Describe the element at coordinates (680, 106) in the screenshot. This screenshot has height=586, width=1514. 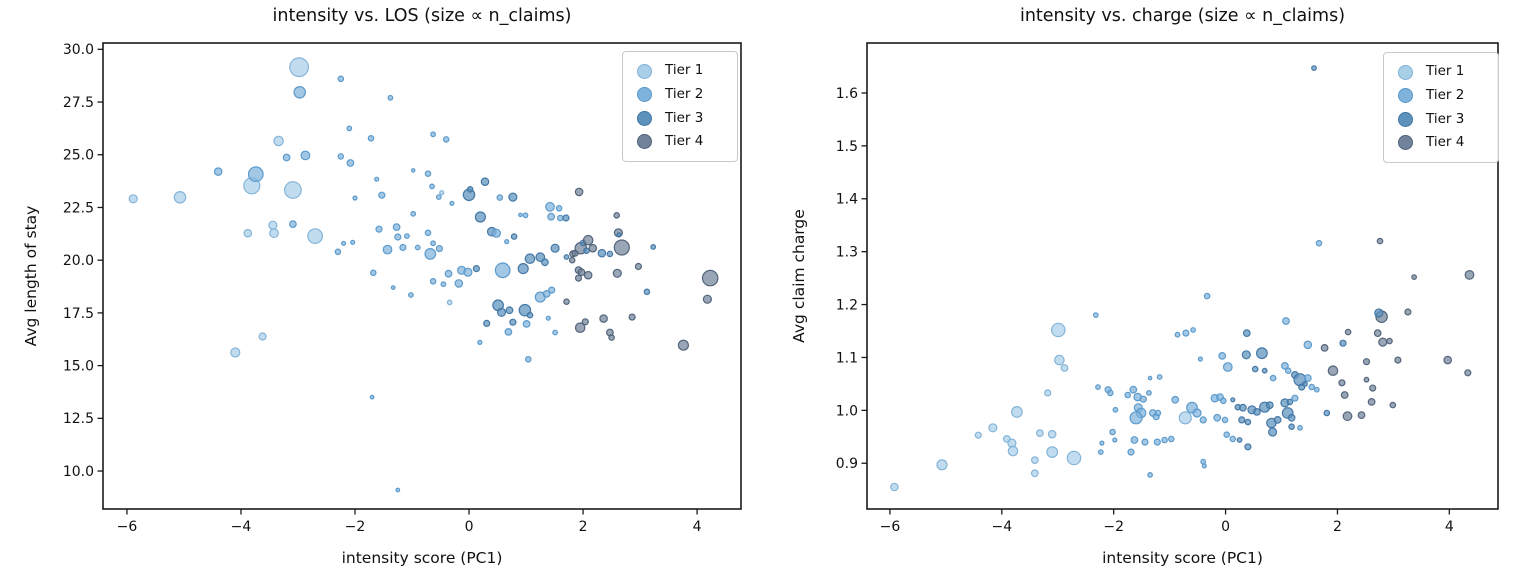
I see `left-legend: Tier 1 Tier 2 Tier 3 Tier 4` at that location.